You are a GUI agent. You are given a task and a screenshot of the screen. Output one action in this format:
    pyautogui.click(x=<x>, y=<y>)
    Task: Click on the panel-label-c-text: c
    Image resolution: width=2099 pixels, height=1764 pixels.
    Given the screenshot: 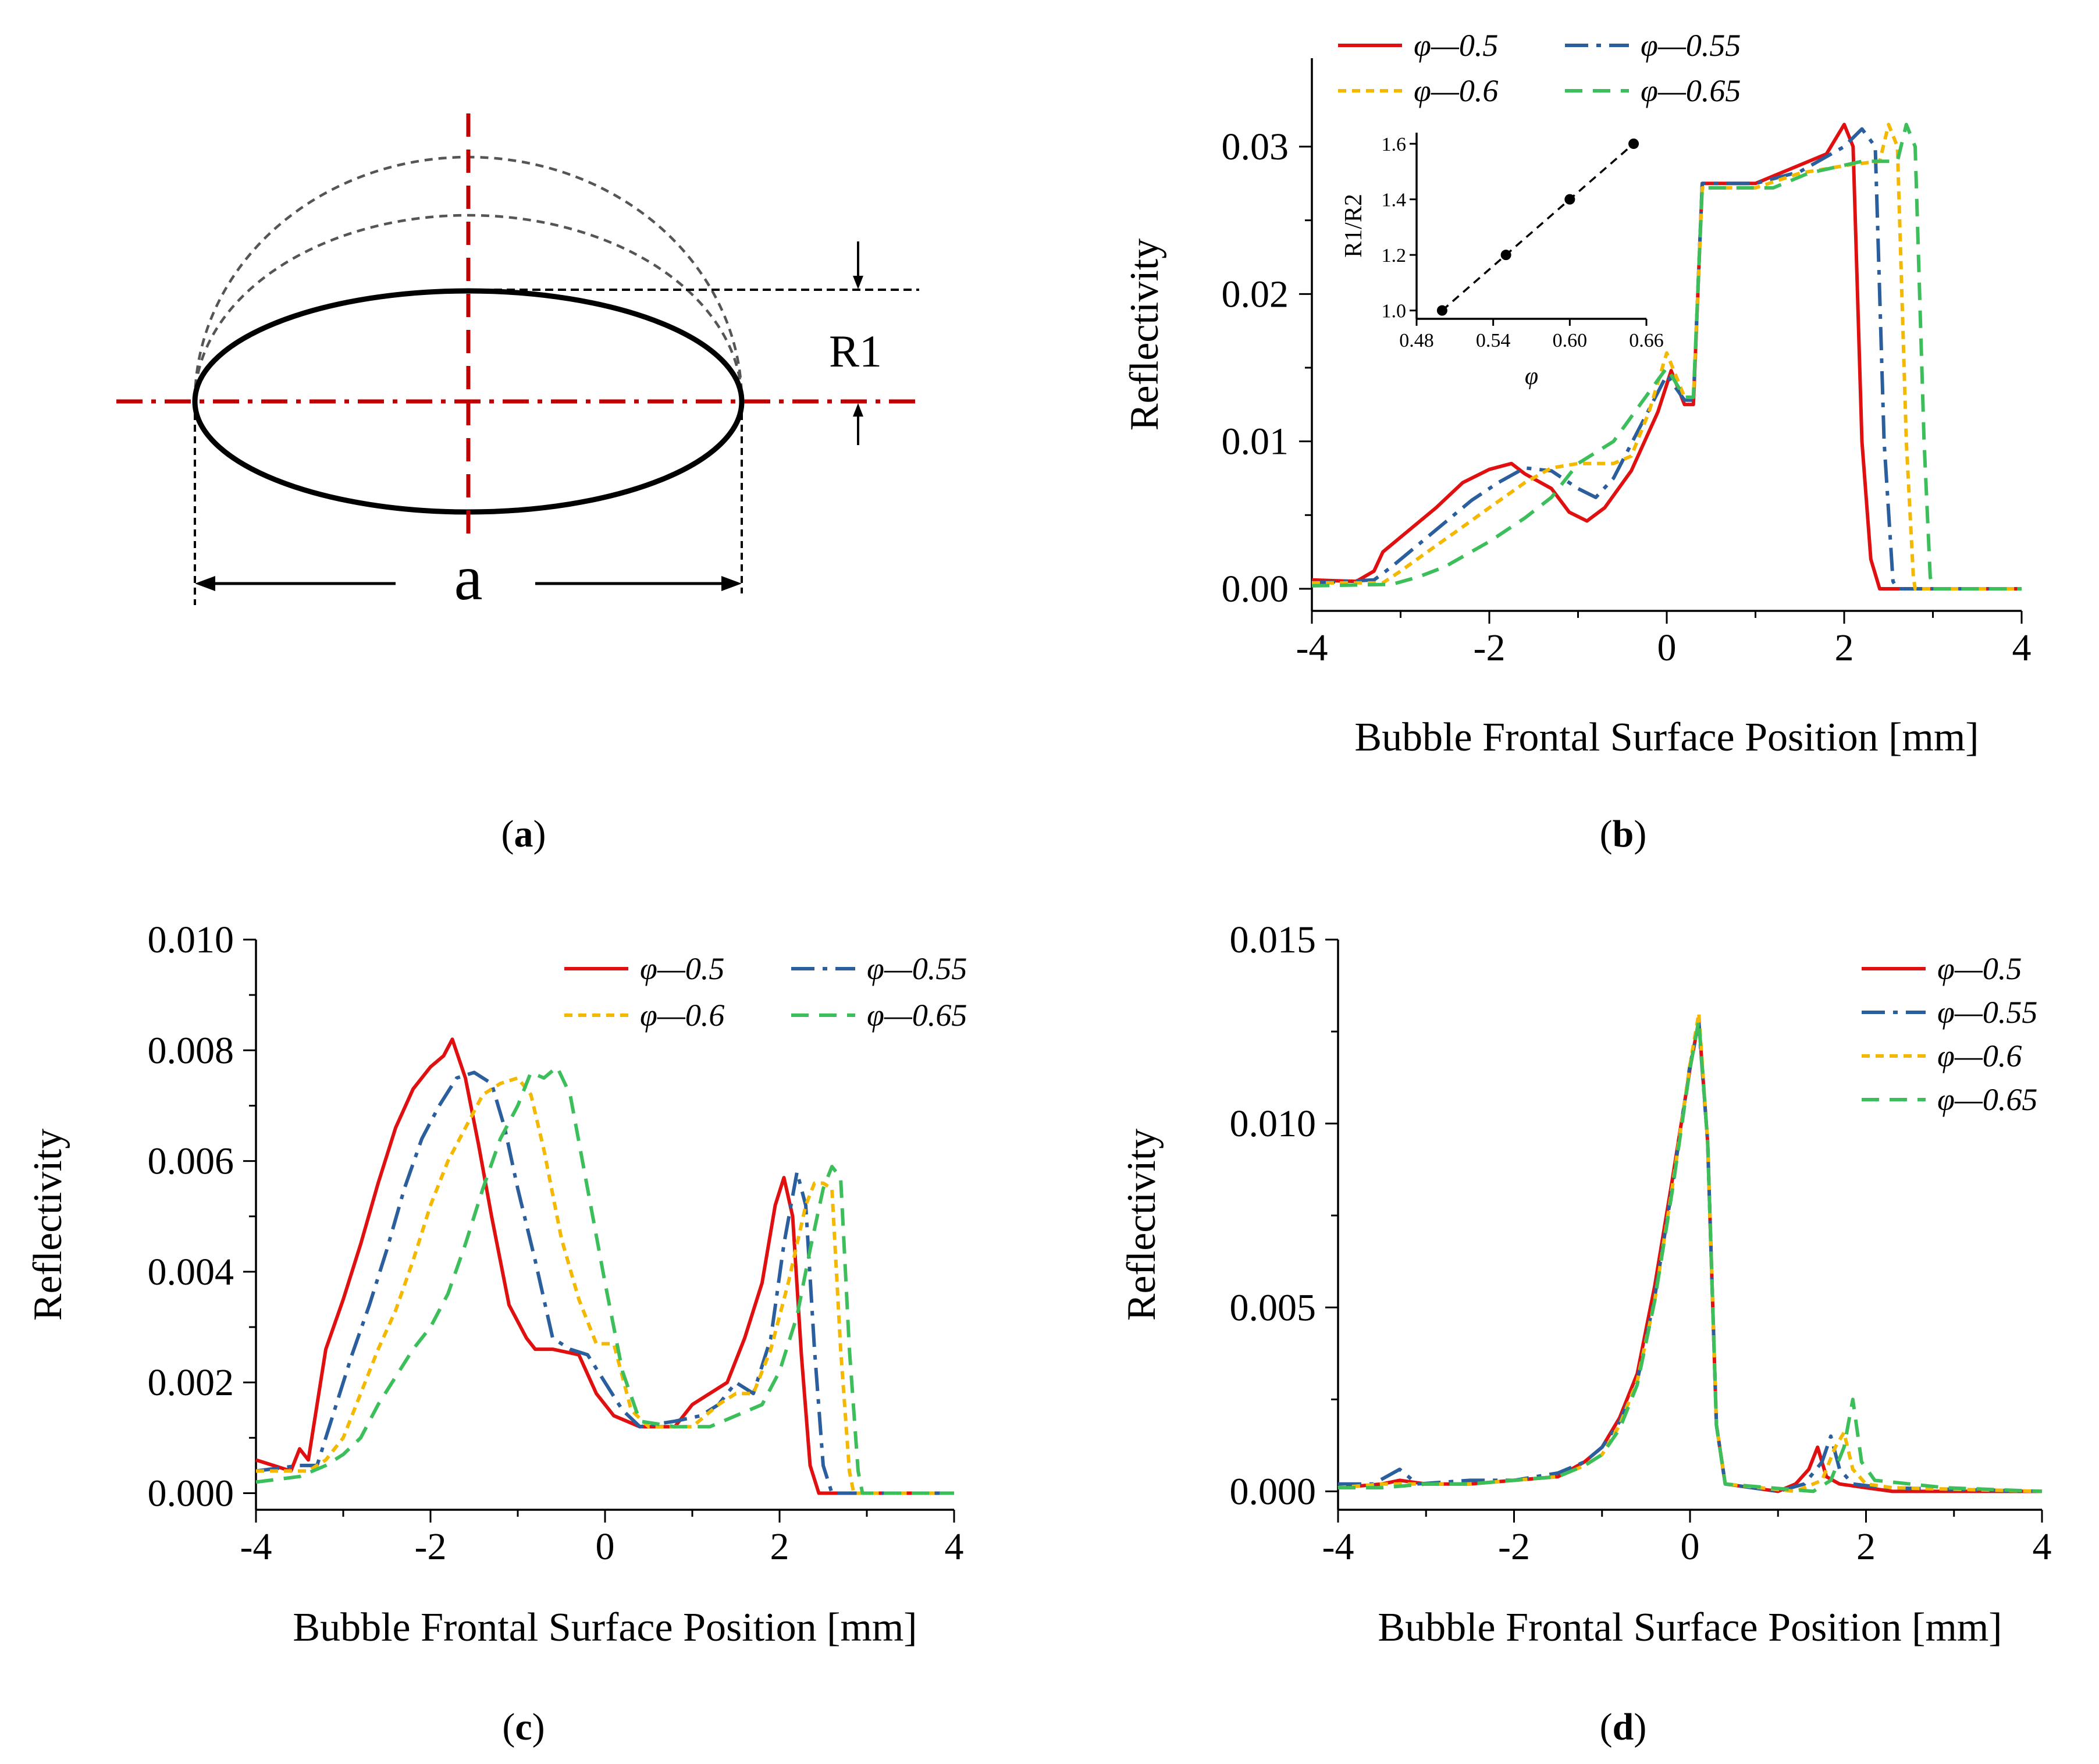 What is the action you would take?
    pyautogui.click(x=523, y=1727)
    